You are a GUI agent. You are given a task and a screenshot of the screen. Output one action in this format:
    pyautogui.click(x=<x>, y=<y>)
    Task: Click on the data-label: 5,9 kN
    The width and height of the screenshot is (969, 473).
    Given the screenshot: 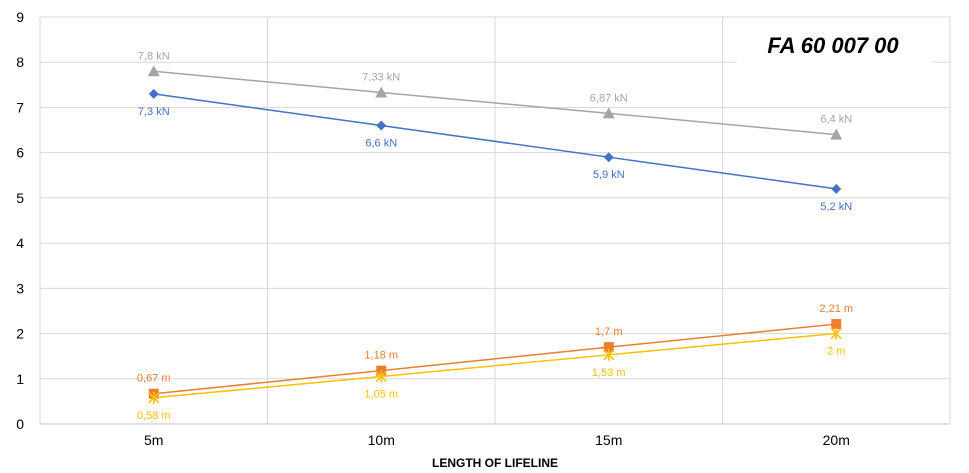 What is the action you would take?
    pyautogui.click(x=609, y=175)
    